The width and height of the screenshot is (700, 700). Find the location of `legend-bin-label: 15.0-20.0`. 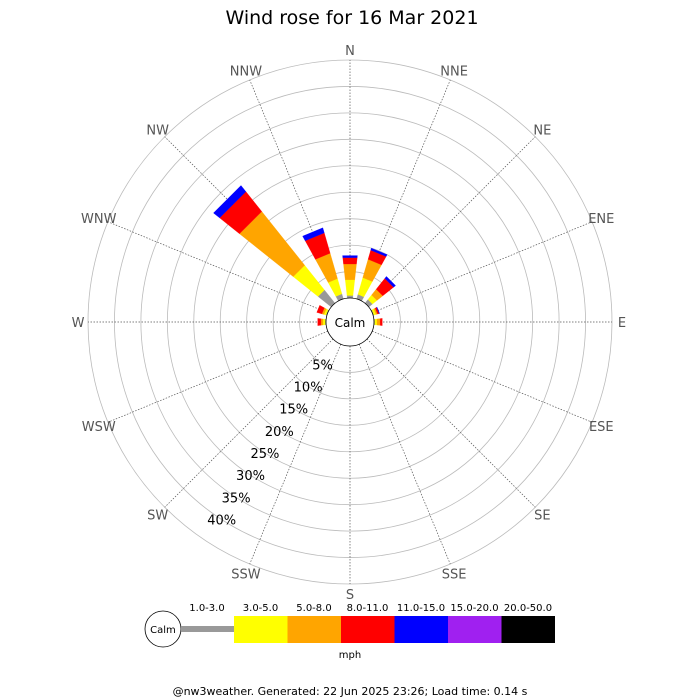

legend-bin-label: 15.0-20.0 is located at coordinates (474, 608).